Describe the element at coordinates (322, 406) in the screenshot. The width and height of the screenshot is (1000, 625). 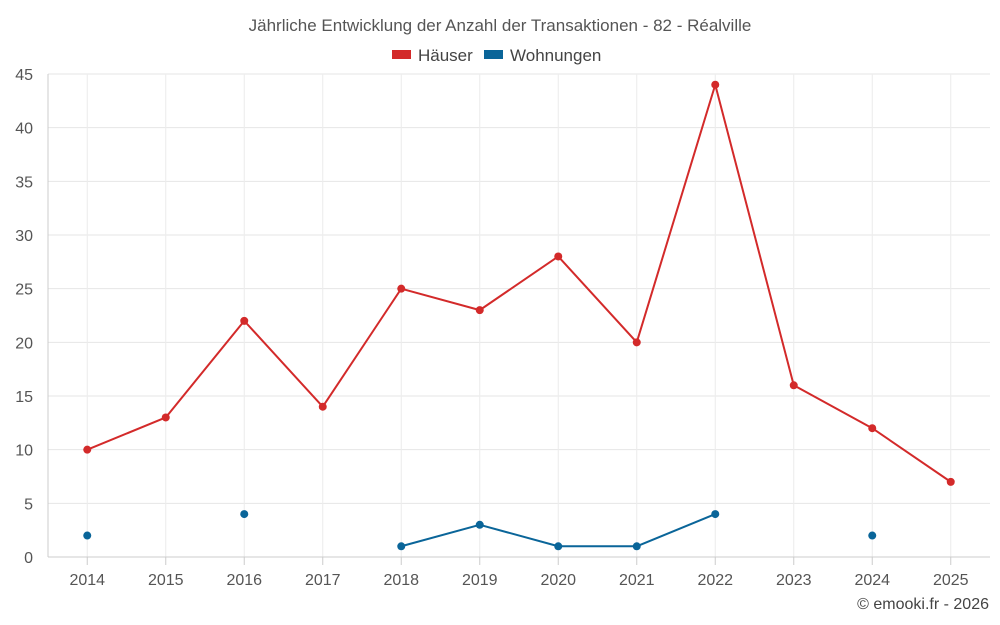
I see `data-point-haeuser-2017` at that location.